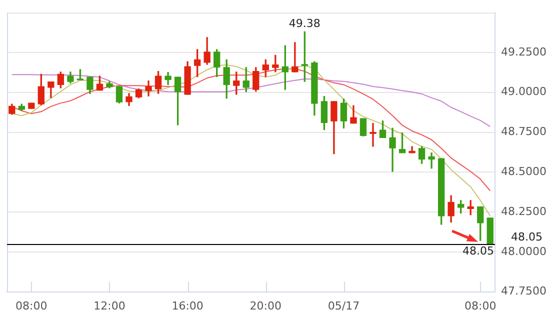 The height and width of the screenshot is (323, 550). What do you see at coordinates (188, 305) in the screenshot?
I see `x-tick-label: 16:00` at bounding box center [188, 305].